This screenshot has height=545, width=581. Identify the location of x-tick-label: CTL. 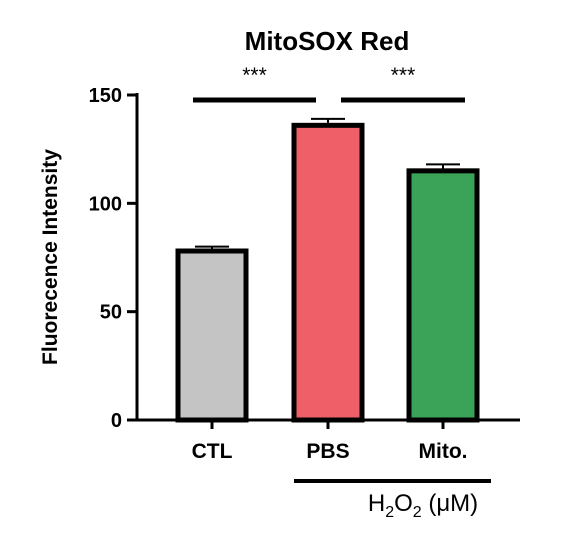
(212, 451).